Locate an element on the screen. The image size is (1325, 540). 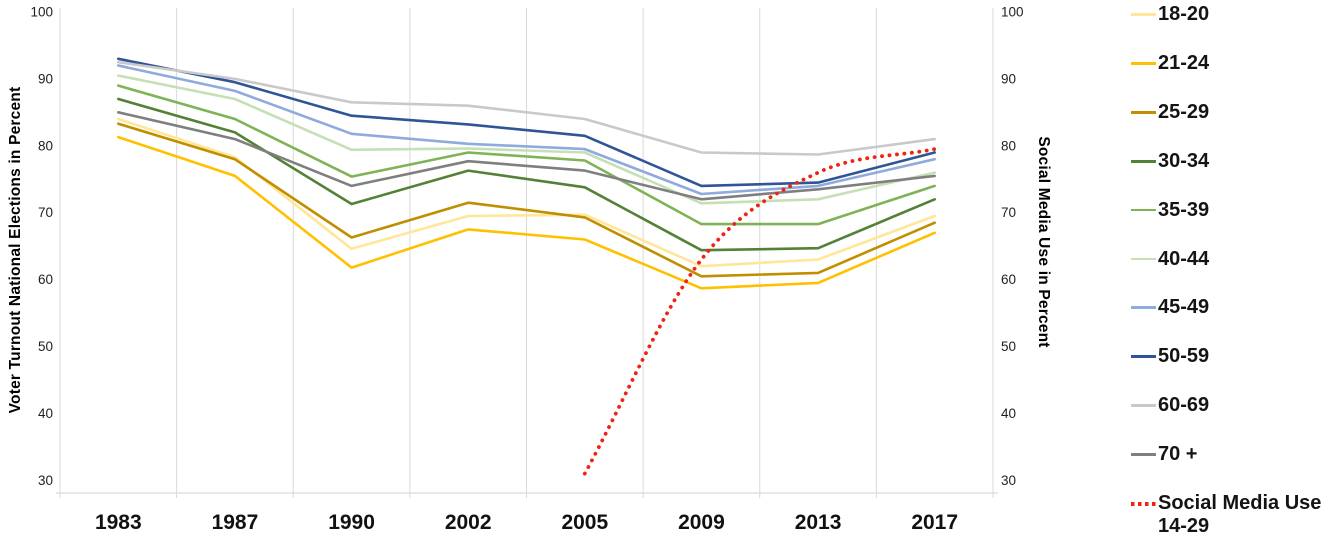
x-axis-label: 1987 is located at coordinates (235, 522).